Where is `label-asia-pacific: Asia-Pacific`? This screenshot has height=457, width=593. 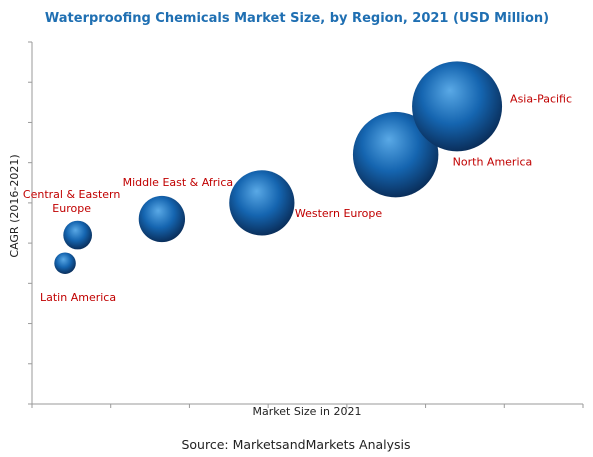 label-asia-pacific: Asia-Pacific is located at coordinates (541, 98).